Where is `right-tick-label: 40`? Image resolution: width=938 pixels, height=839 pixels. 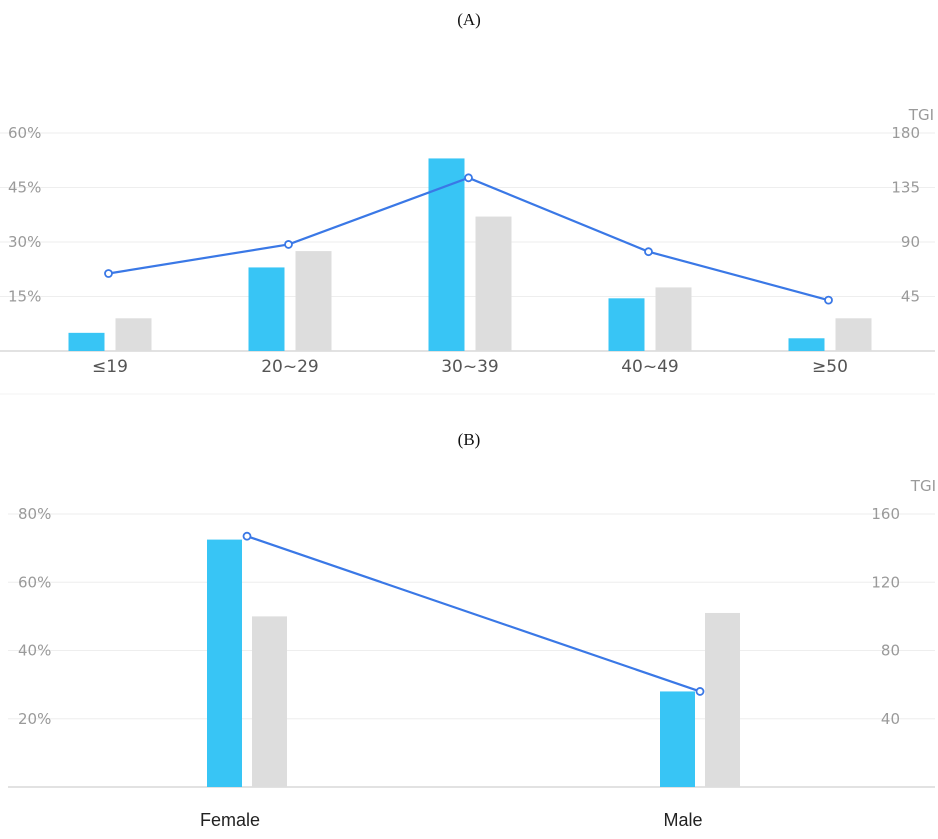 right-tick-label: 40 is located at coordinates (890, 719).